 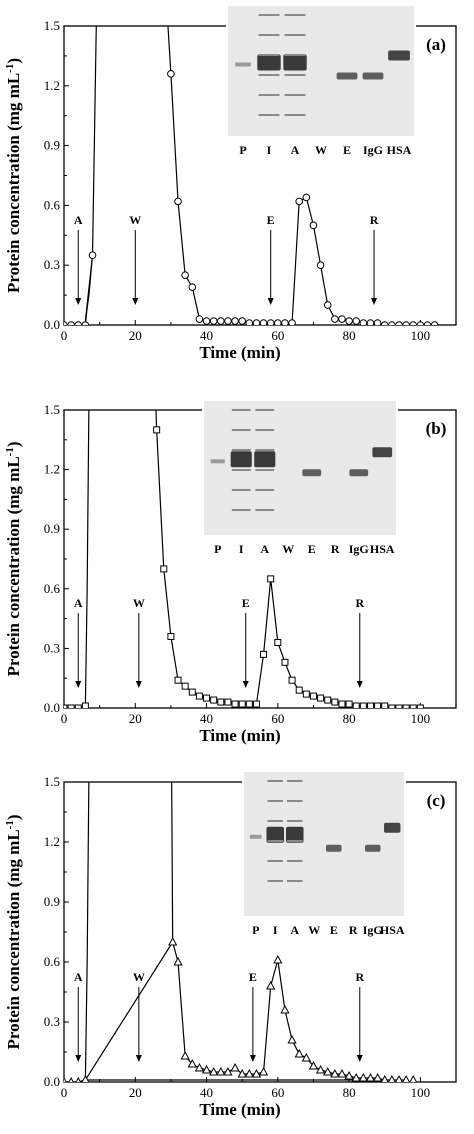 What do you see at coordinates (139, 603) in the screenshot?
I see `event-label: W` at bounding box center [139, 603].